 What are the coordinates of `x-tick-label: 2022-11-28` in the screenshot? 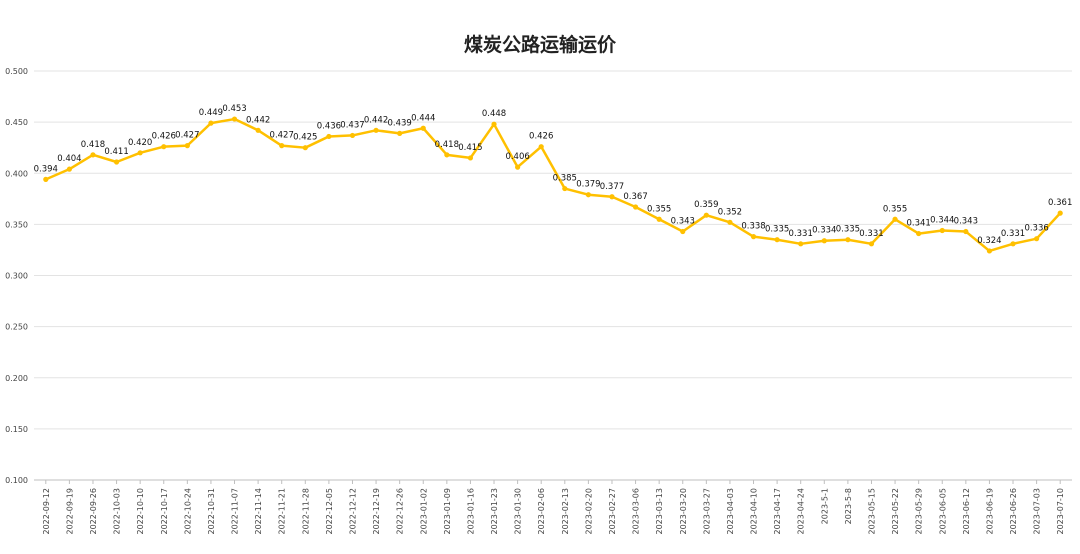 It's located at (305, 511).